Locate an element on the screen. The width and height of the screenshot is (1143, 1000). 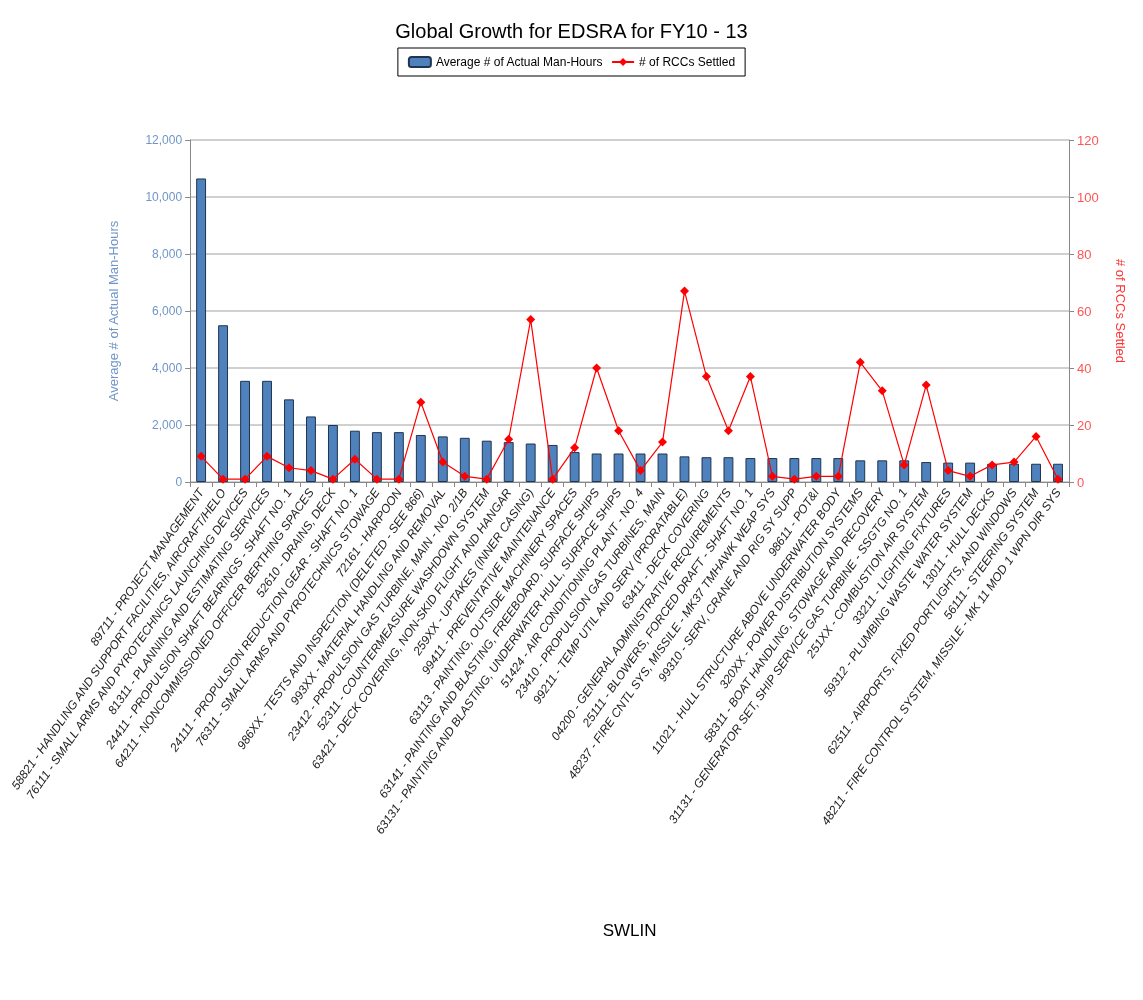
y2-tick-label: 100 is located at coordinates (1088, 197).